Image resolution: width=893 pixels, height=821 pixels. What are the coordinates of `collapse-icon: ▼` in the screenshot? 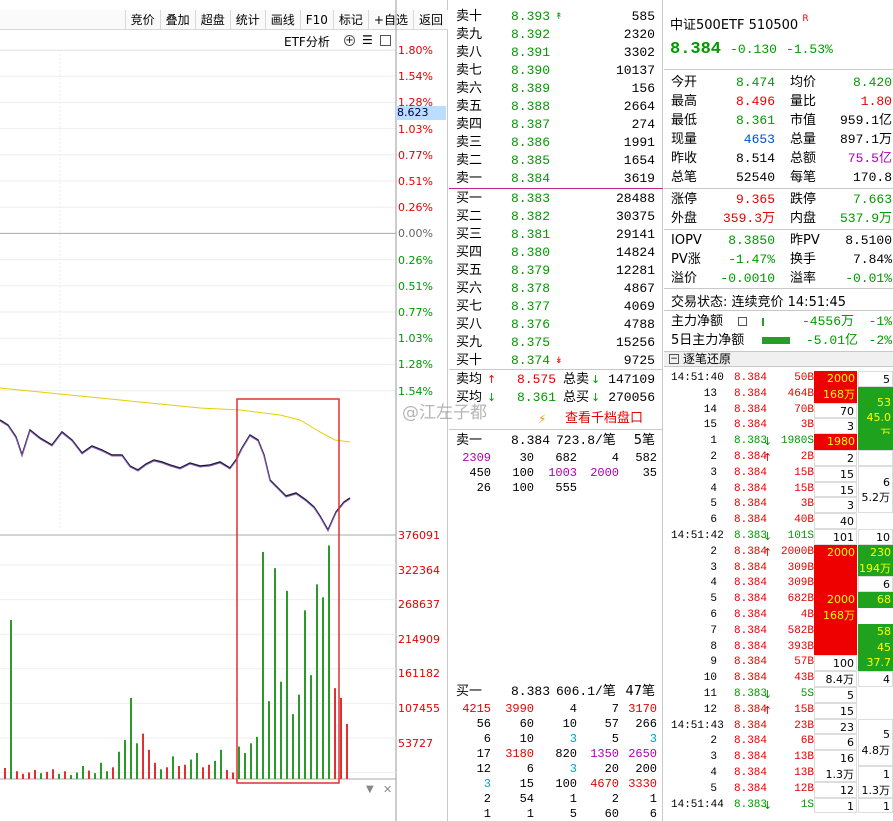 It's located at (370, 789).